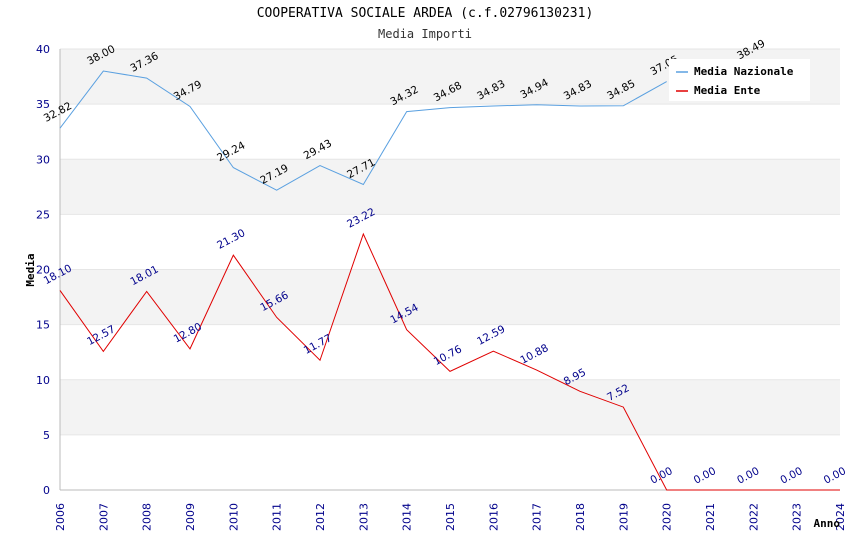 This screenshot has height=550, width=850. Describe the element at coordinates (103, 517) in the screenshot. I see `x-tick-label: 2007` at that location.